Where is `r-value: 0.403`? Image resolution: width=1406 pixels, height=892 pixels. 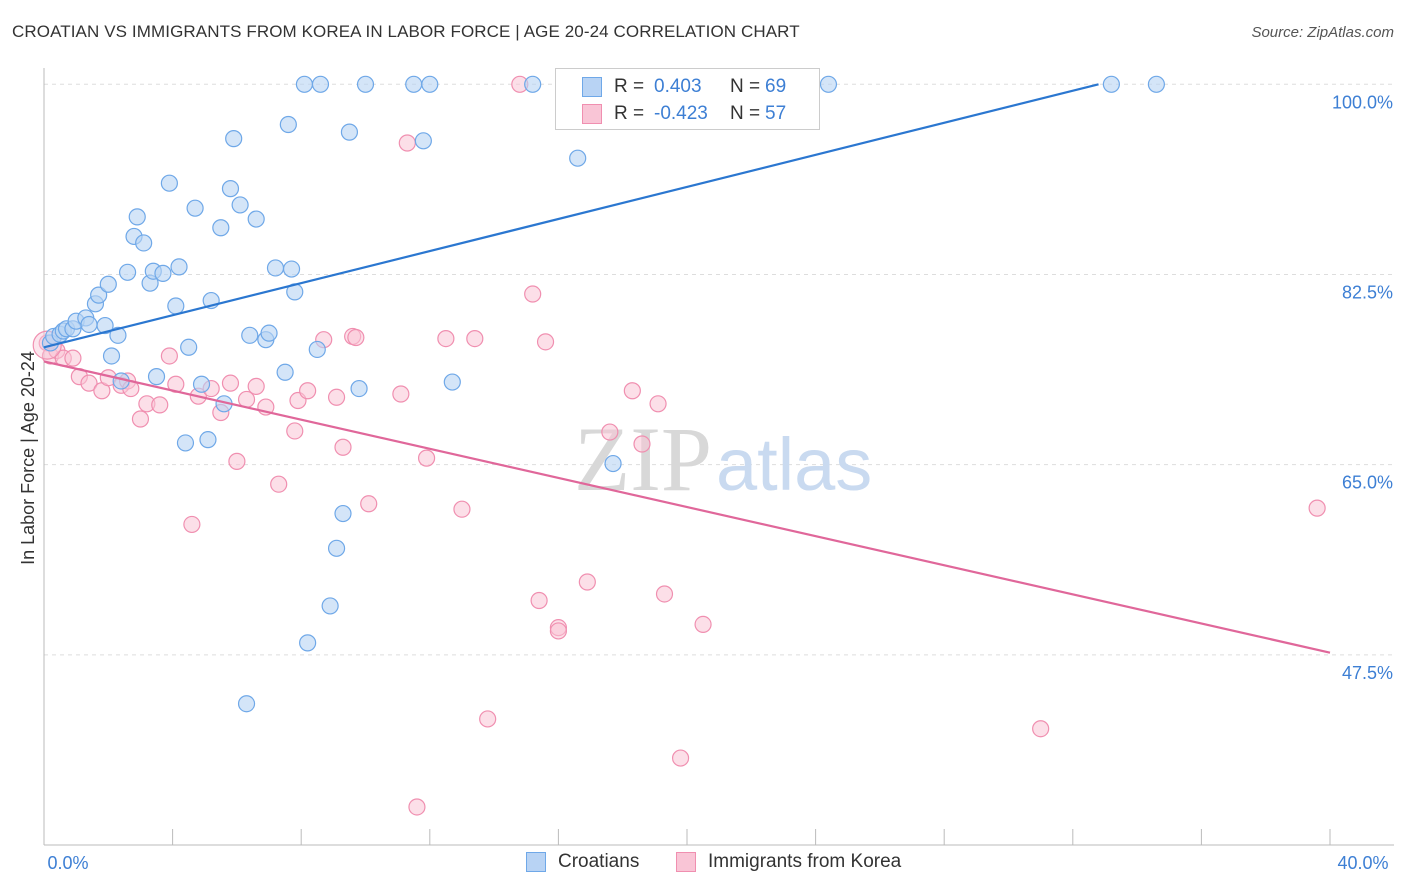
r-value: 0.403 is located at coordinates (678, 86).